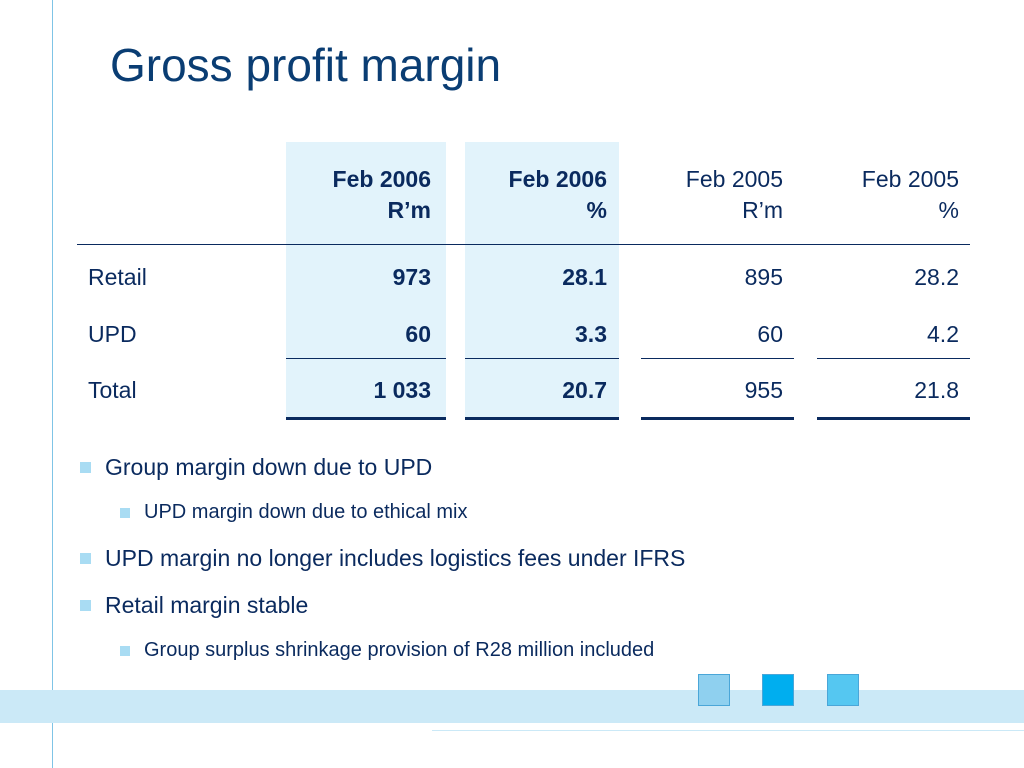  What do you see at coordinates (770, 334) in the screenshot?
I see `cell-upd-feb2005-rm: 60` at bounding box center [770, 334].